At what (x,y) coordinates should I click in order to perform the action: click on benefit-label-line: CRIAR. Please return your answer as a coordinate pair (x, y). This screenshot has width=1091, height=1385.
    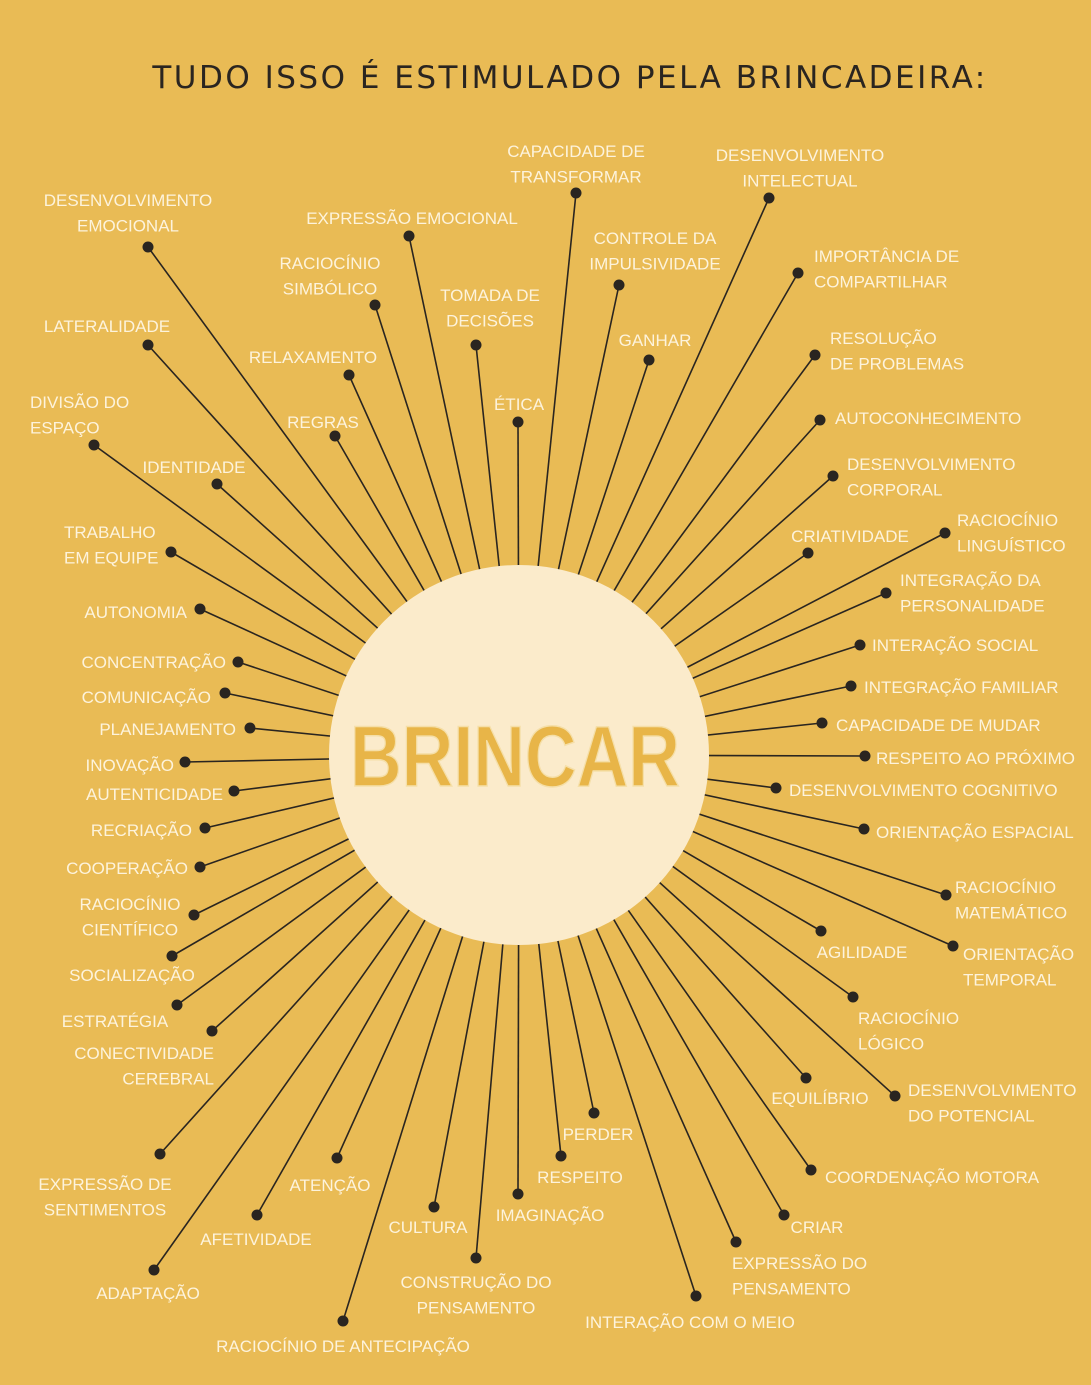
    Looking at the image, I should click on (817, 1227).